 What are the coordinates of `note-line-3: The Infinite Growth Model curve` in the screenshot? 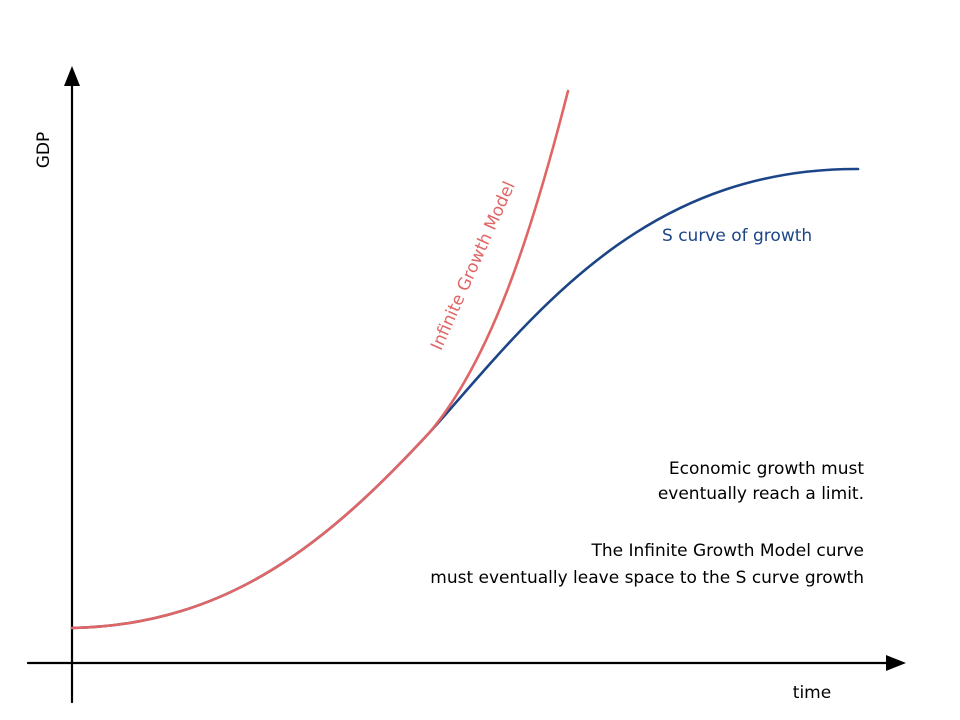 It's located at (727, 551).